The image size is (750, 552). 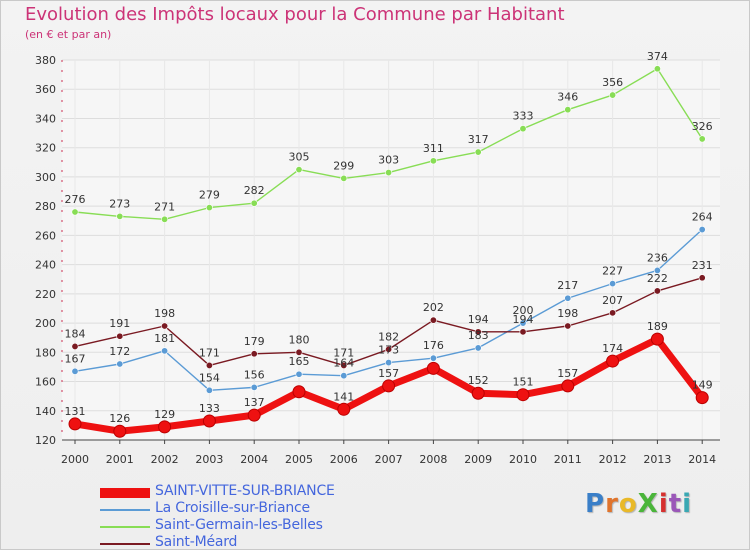 I want to click on data-label: 222, so click(x=657, y=278).